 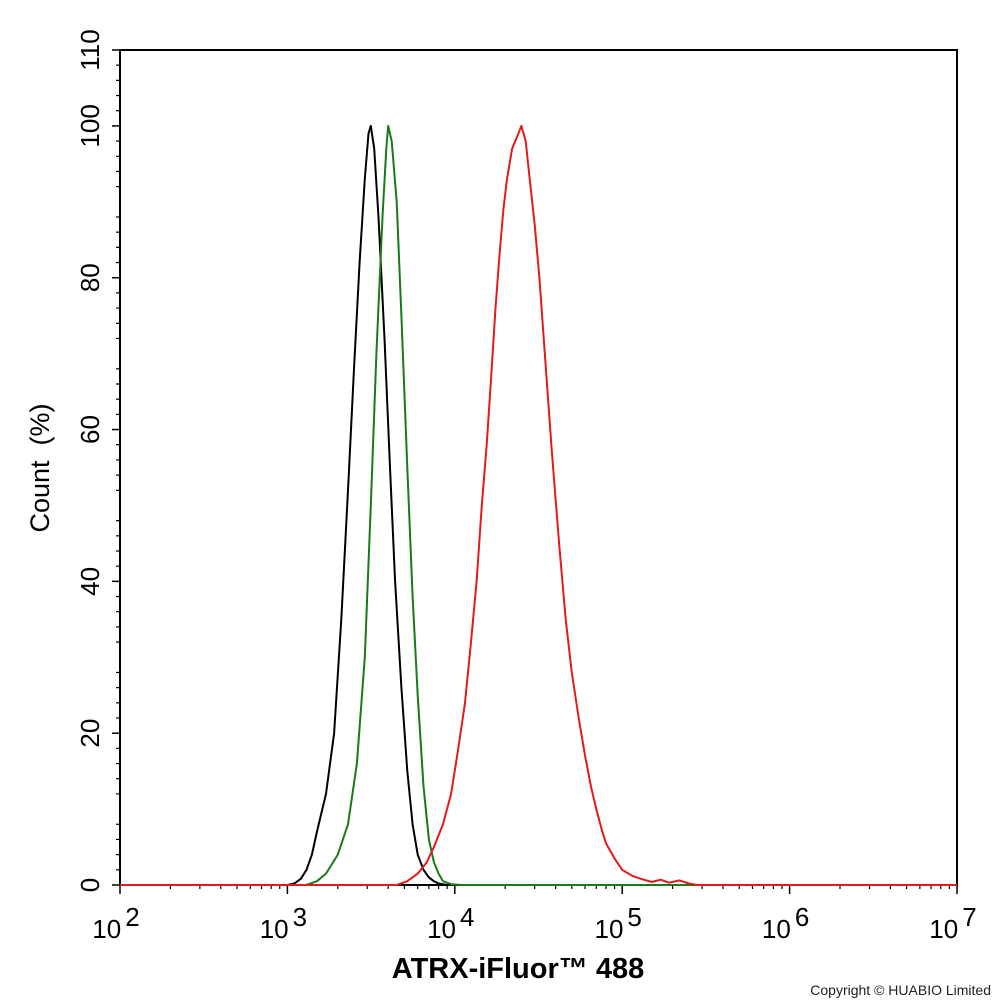 What do you see at coordinates (90, 885) in the screenshot?
I see `y-tick-label: 0` at bounding box center [90, 885].